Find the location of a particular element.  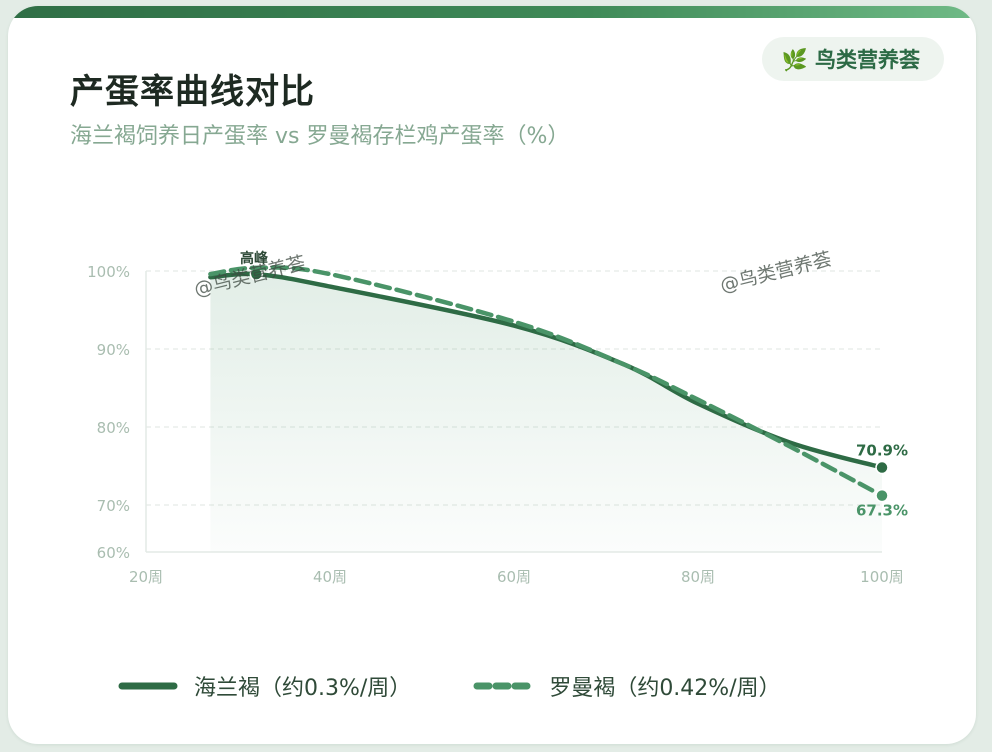

peak-label: 高峰 is located at coordinates (254, 258).